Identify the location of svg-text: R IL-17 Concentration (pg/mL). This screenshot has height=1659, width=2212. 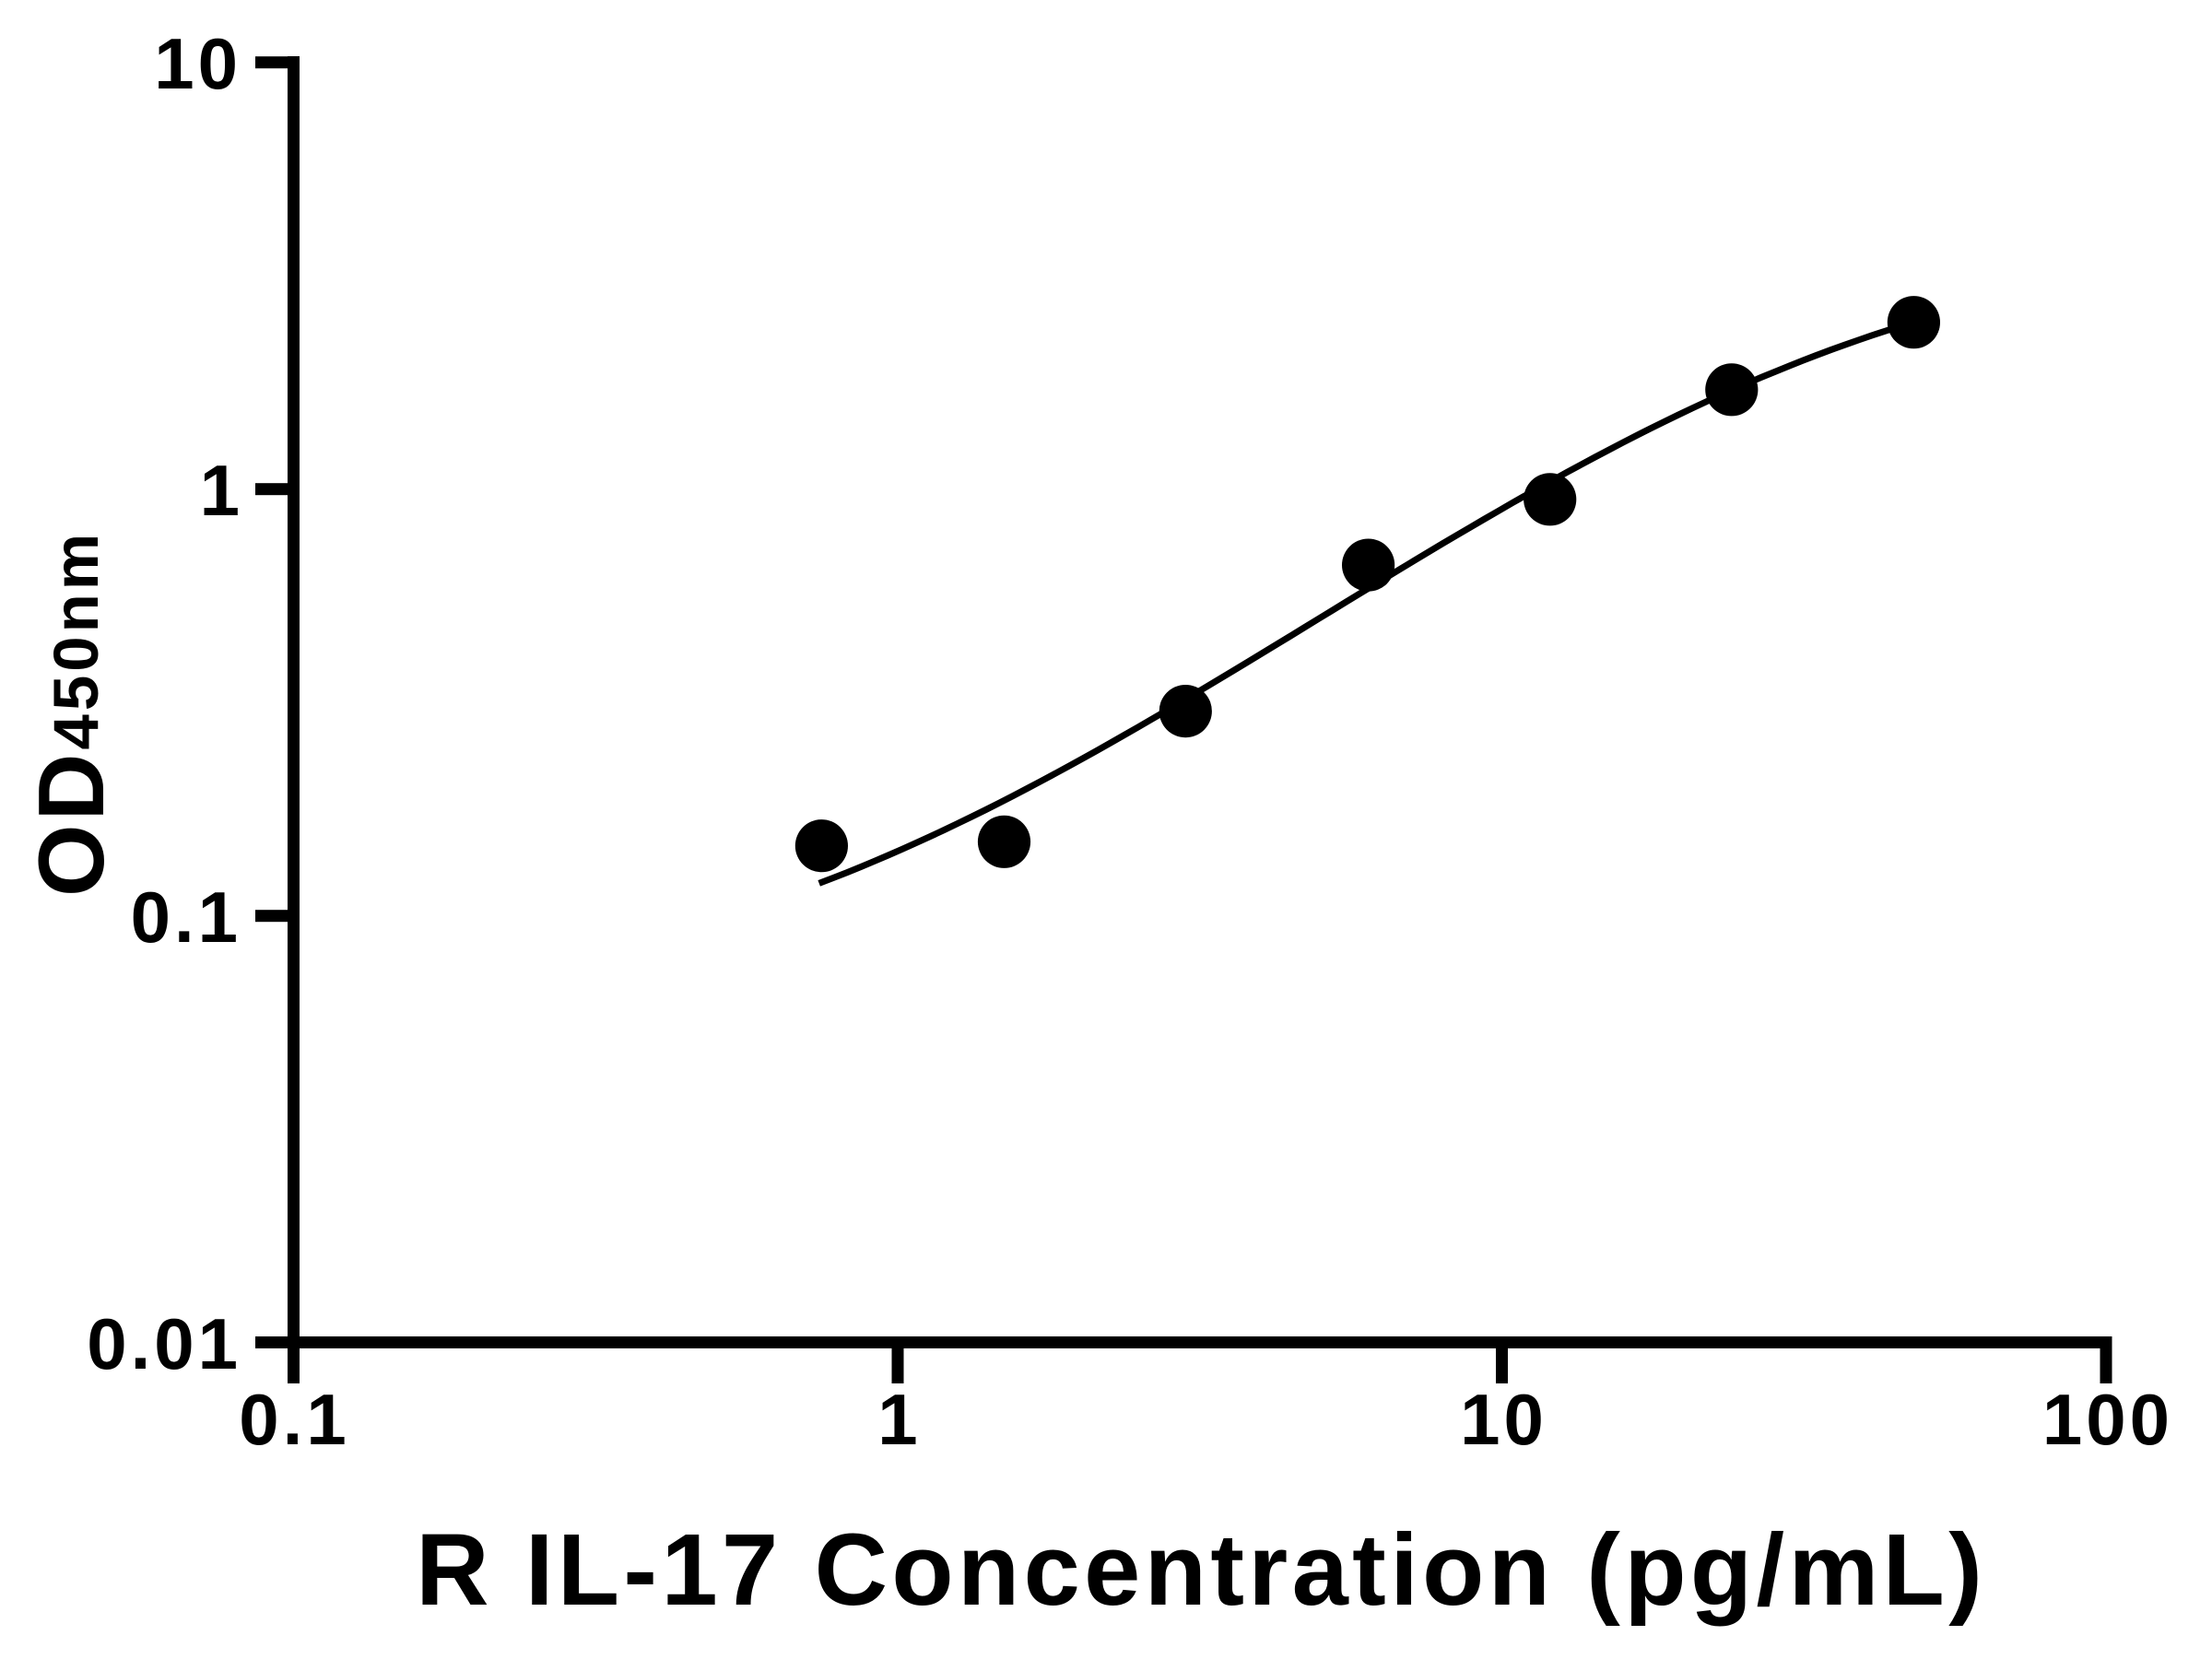
(1201, 1570).